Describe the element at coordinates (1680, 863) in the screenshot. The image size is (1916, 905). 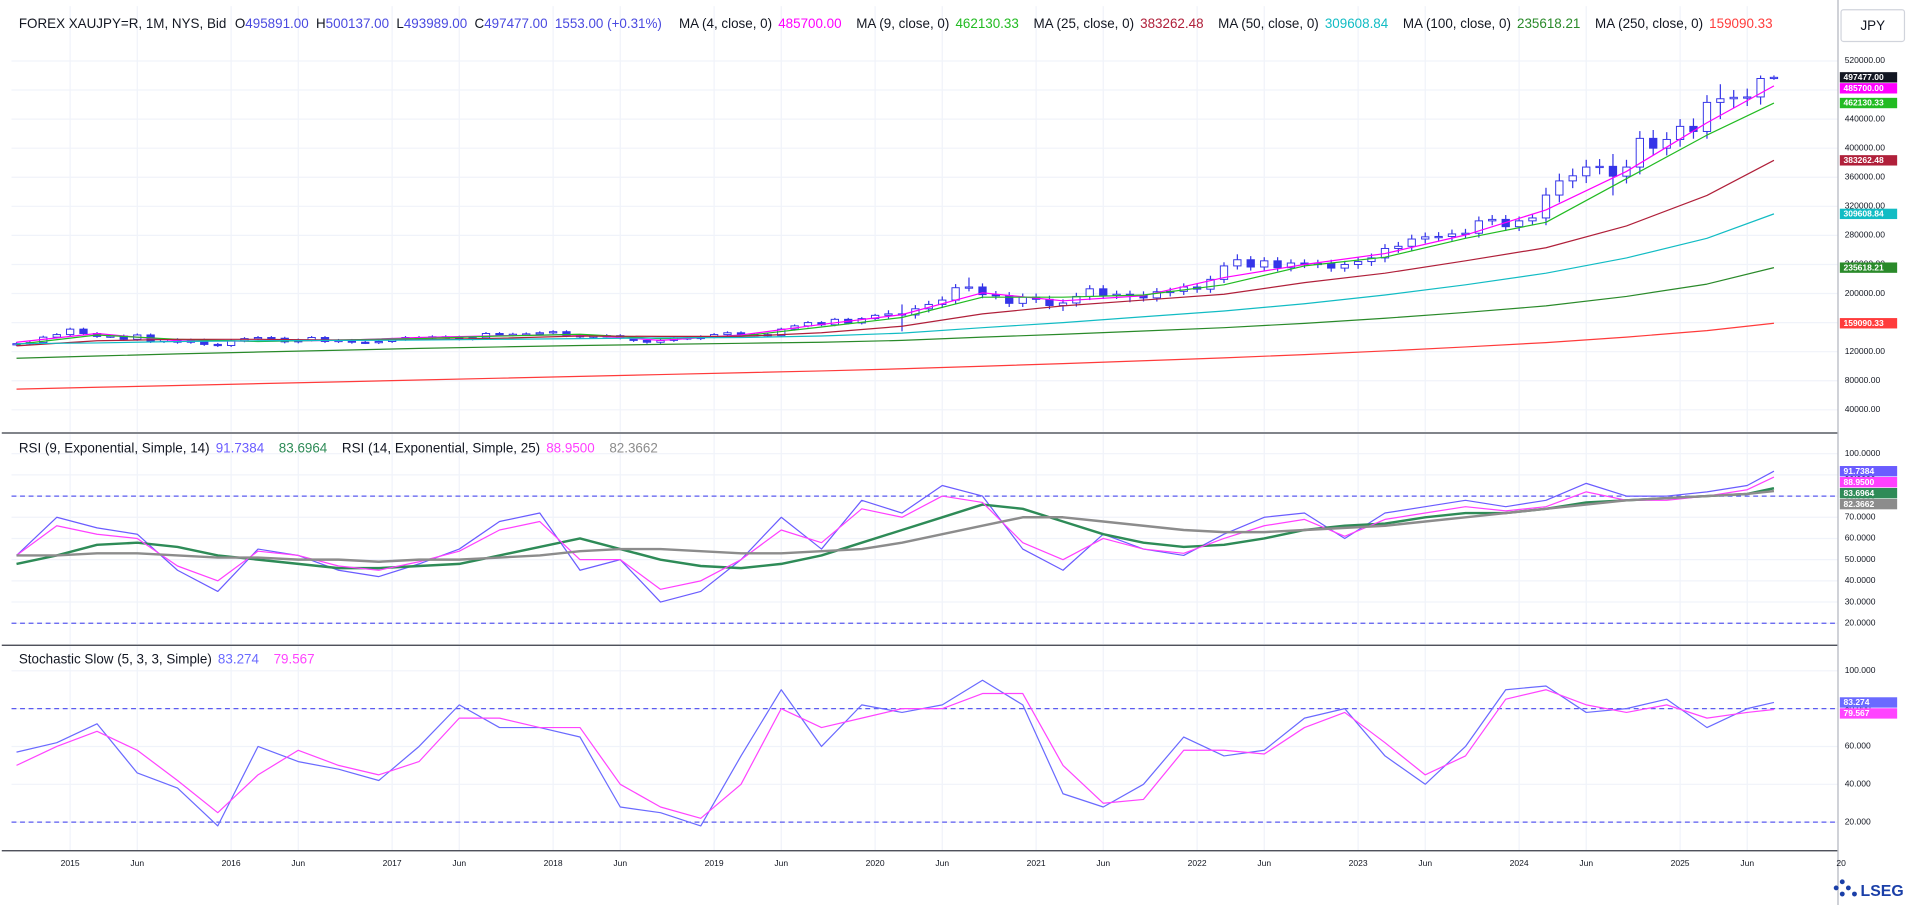
I see `x-tick-label: 2025` at that location.